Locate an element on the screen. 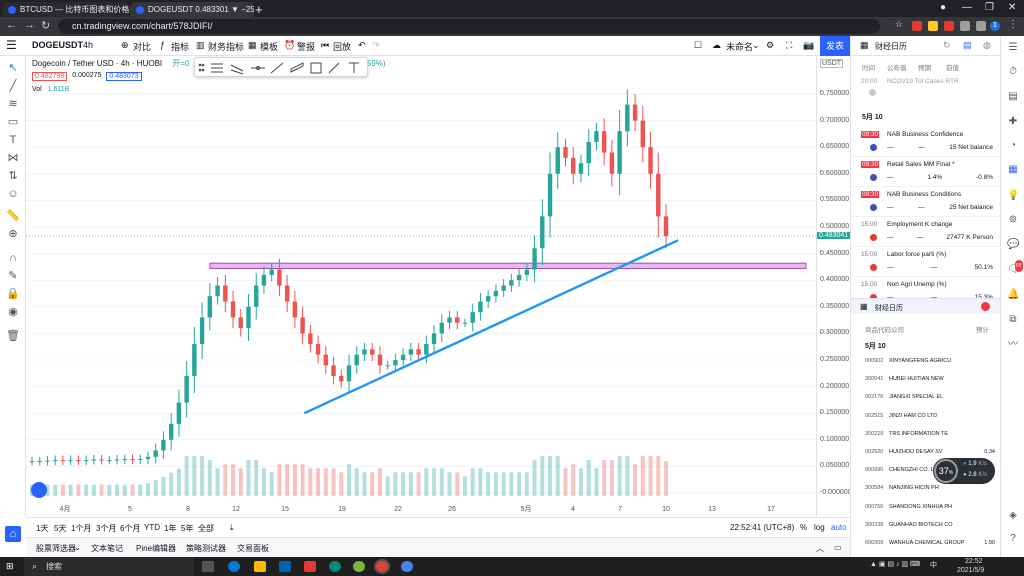 The image size is (1024, 576). calendar-event: 15:00 Employment K change — — 27477 K Person is located at coordinates (925, 232).